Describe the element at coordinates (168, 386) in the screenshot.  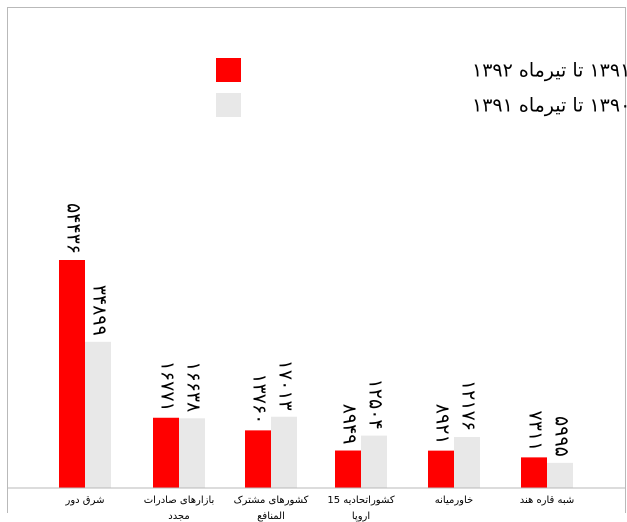
I see `value-label-current-1: ۱۶۷۷۱` at that location.